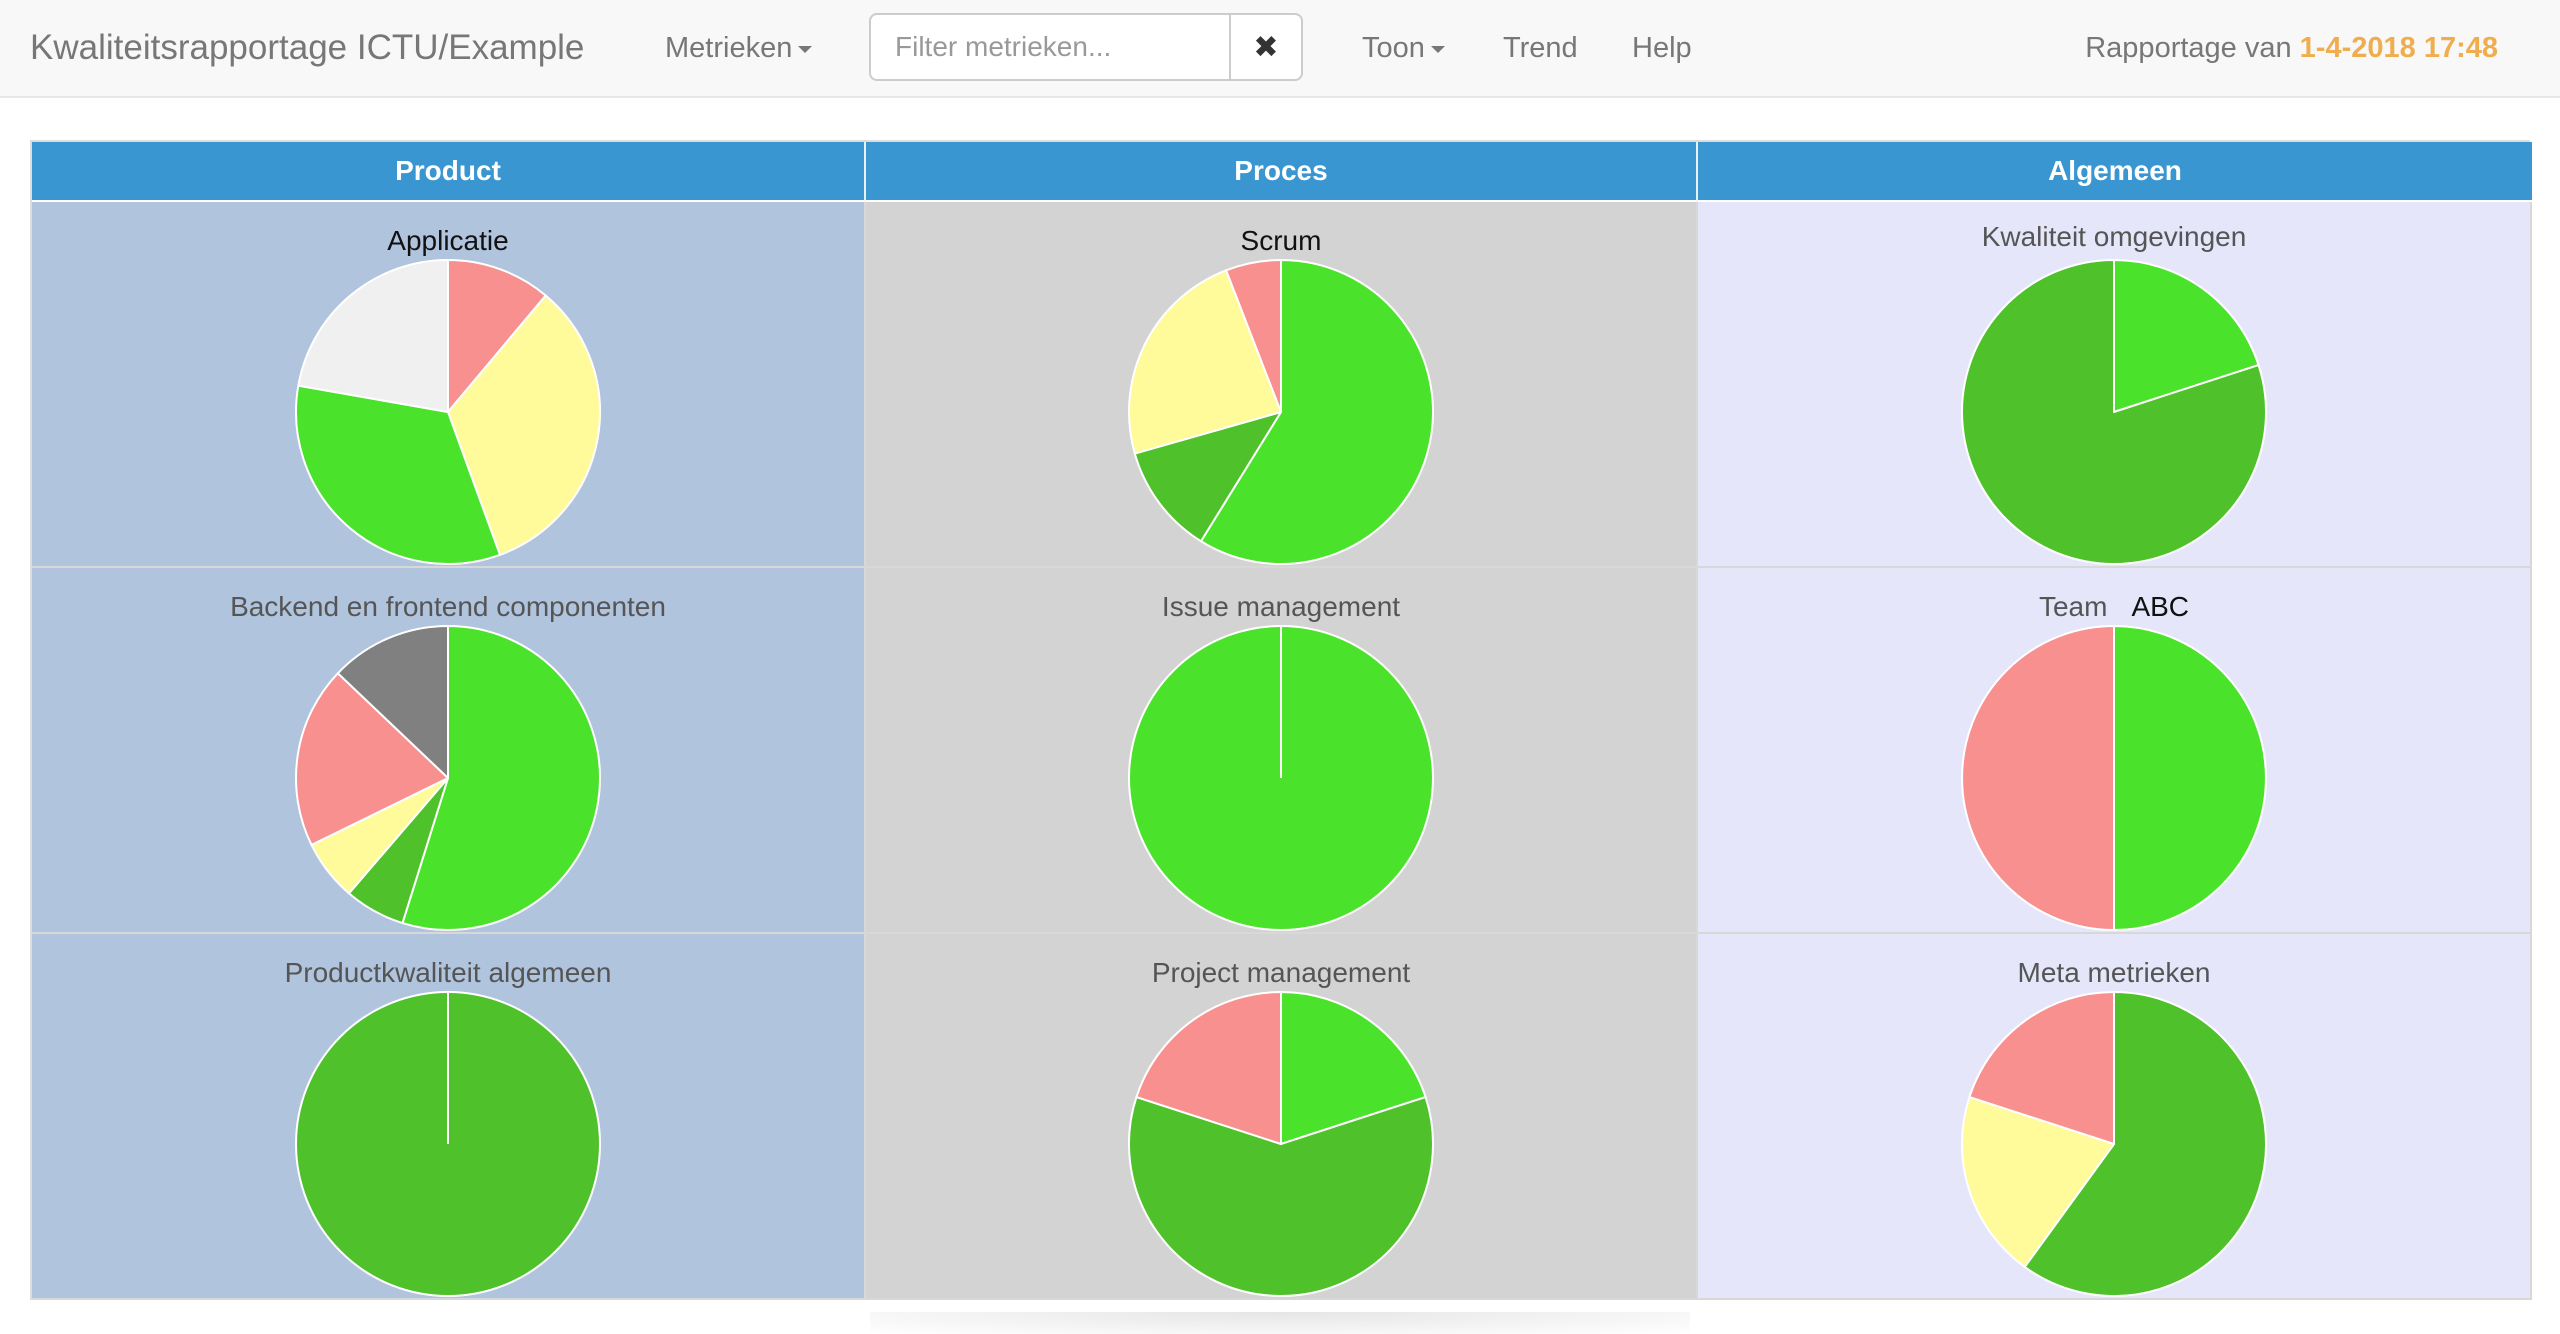 This screenshot has height=1334, width=2560. Describe the element at coordinates (373, 336) in the screenshot. I see `pie-slice-missing` at that location.